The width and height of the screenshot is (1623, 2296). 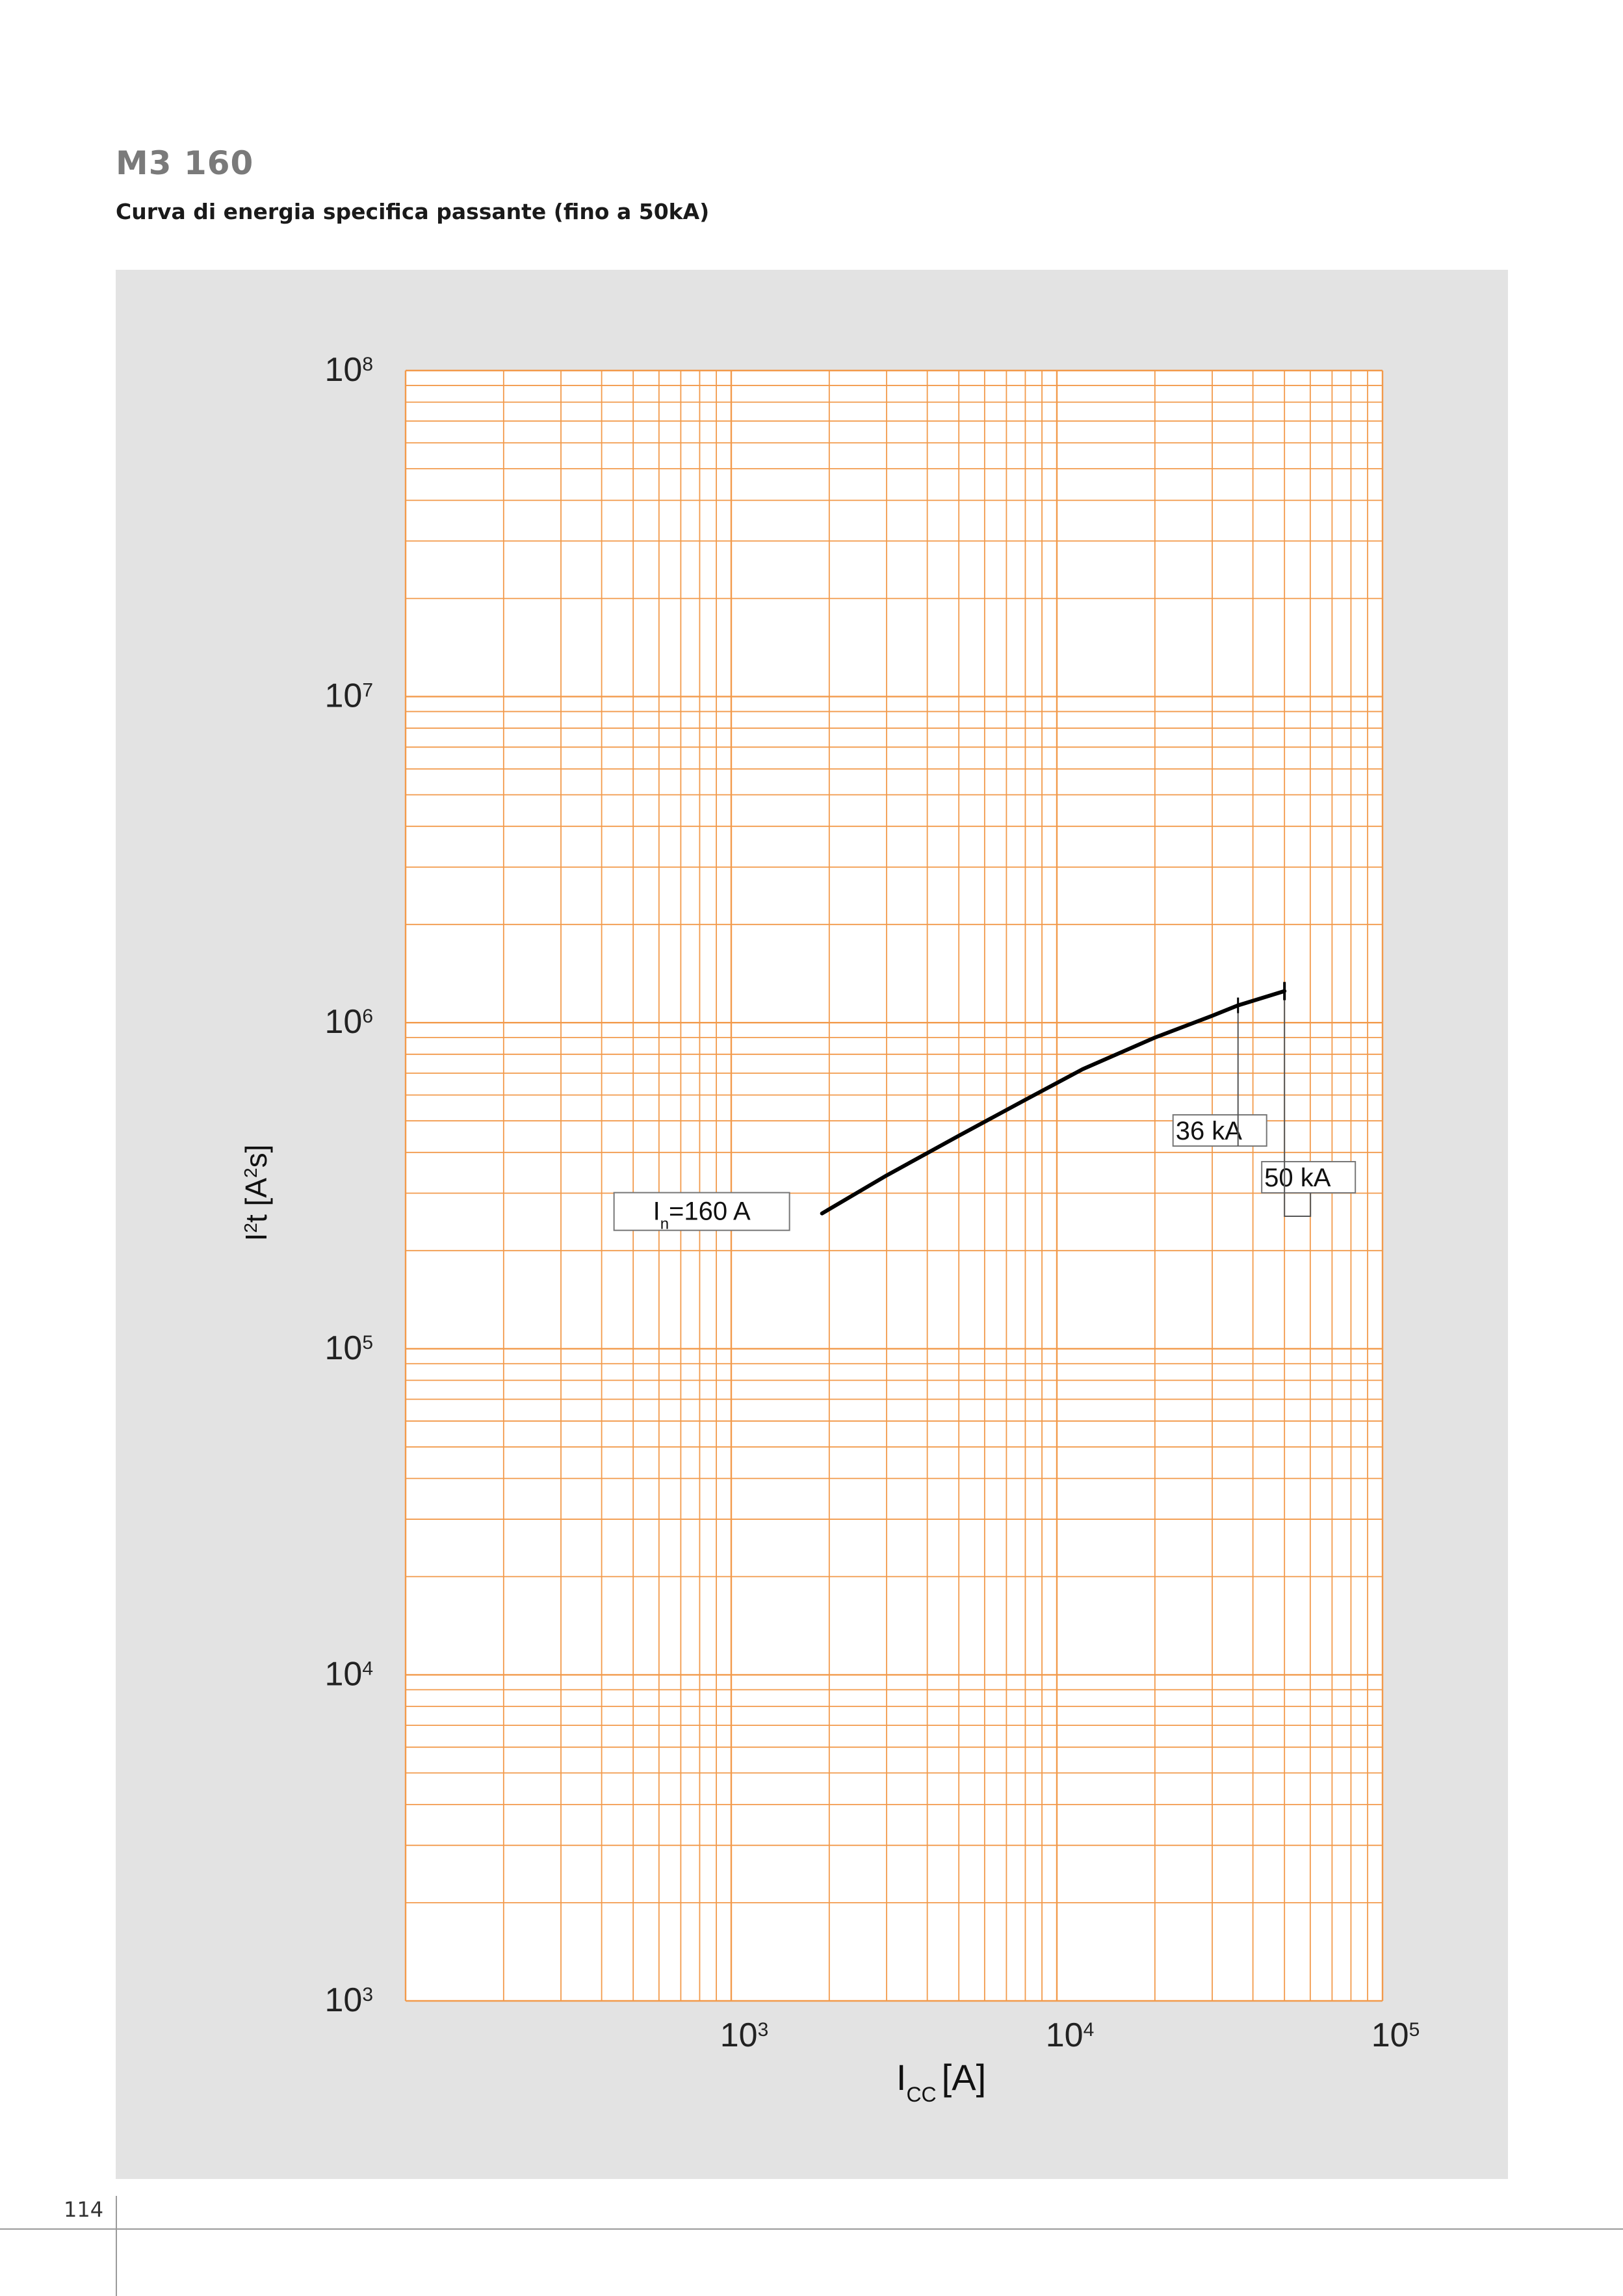 What do you see at coordinates (256, 1193) in the screenshot?
I see `y-axis-label: I2t [A2s]` at bounding box center [256, 1193].